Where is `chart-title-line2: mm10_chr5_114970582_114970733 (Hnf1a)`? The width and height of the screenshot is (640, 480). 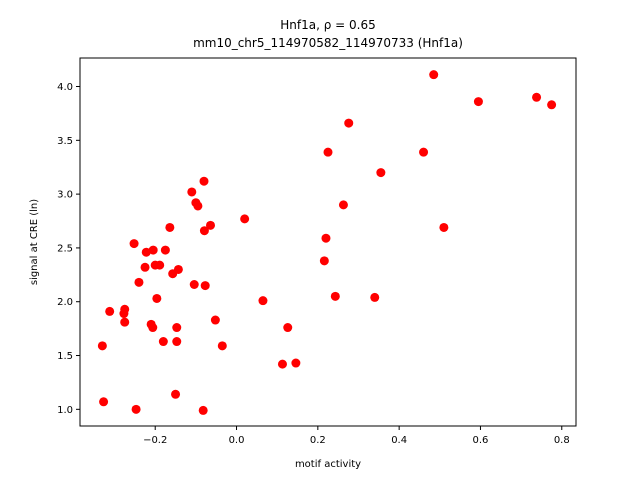
chart-title-line2: mm10_chr5_114970582_114970733 (Hnf1a) is located at coordinates (328, 43).